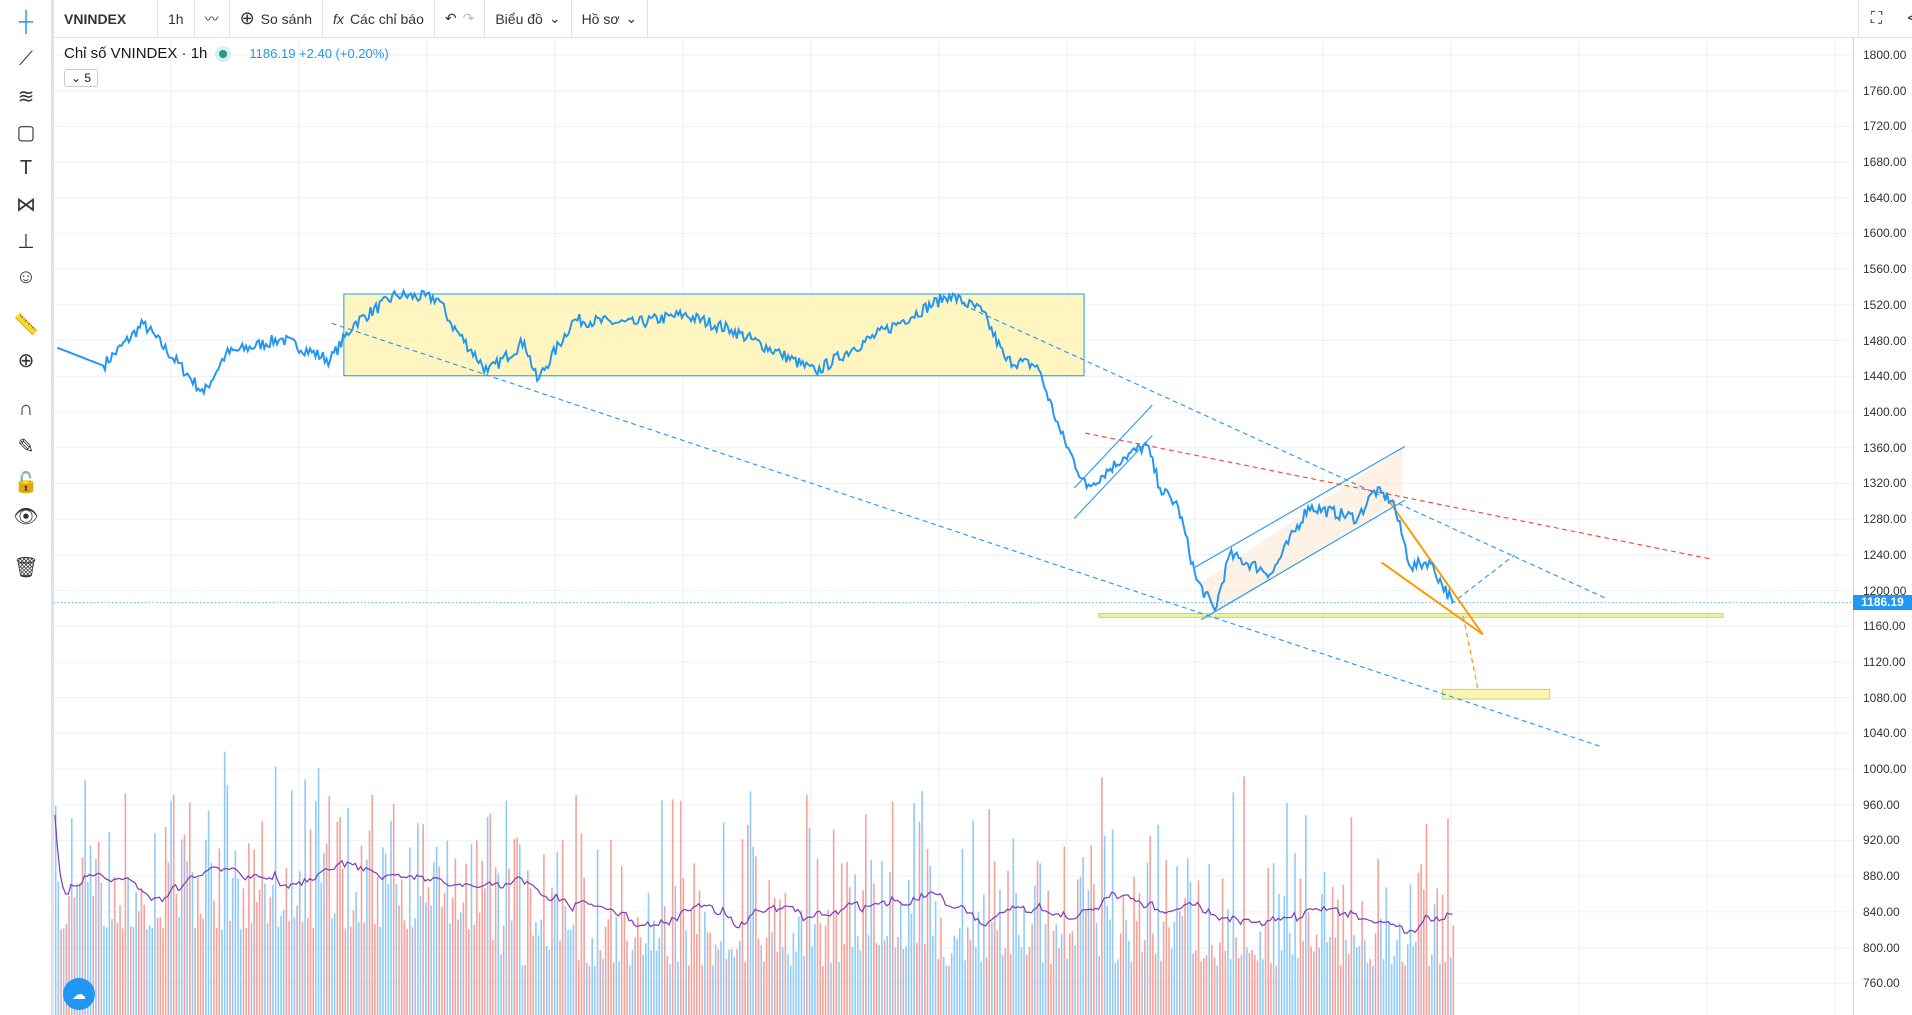 The image size is (1912, 1015). What do you see at coordinates (26, 324) in the screenshot?
I see `ruler-icon: 📏` at bounding box center [26, 324].